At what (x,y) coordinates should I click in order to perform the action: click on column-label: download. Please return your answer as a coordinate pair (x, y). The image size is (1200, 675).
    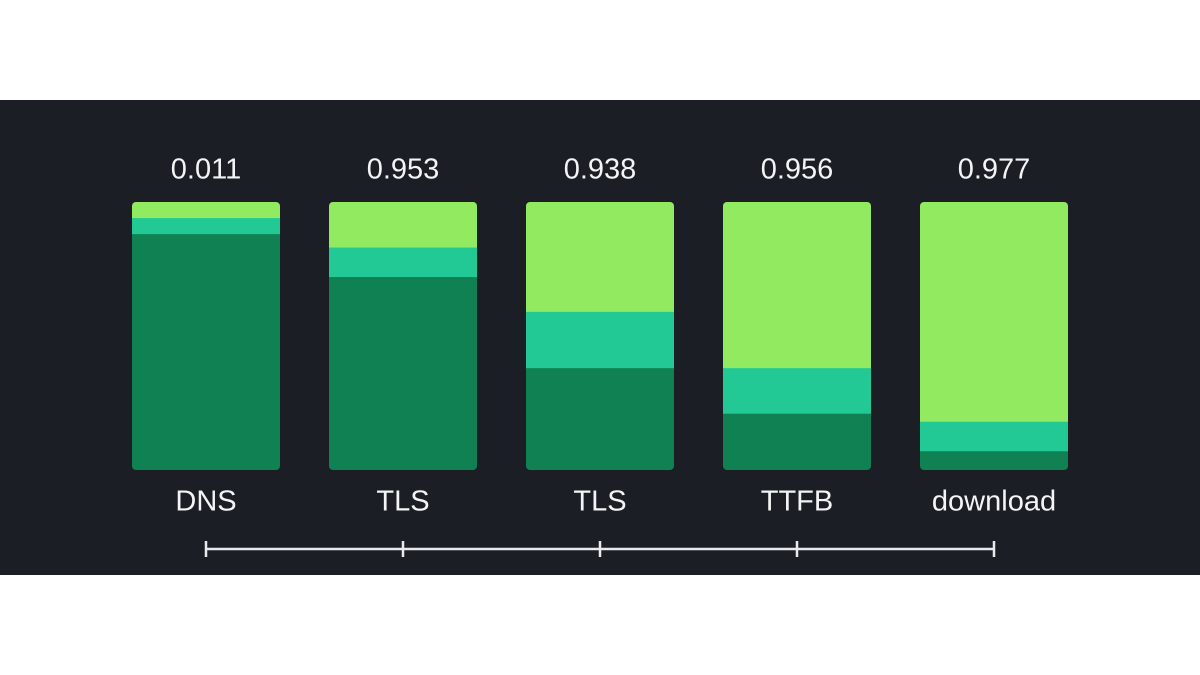
    Looking at the image, I should click on (994, 502).